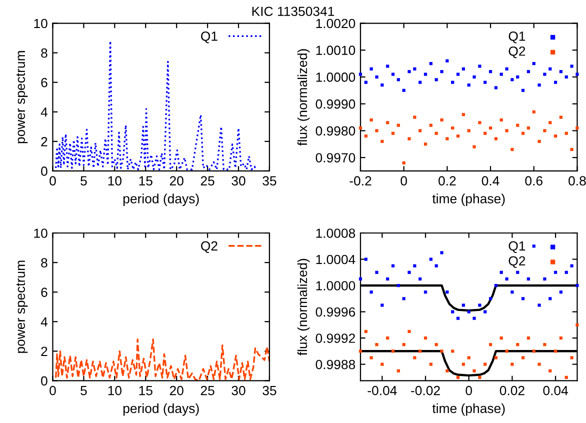 The height and width of the screenshot is (423, 586). Describe the element at coordinates (468, 409) in the screenshot. I see `x-axis-title: time (phase)` at that location.